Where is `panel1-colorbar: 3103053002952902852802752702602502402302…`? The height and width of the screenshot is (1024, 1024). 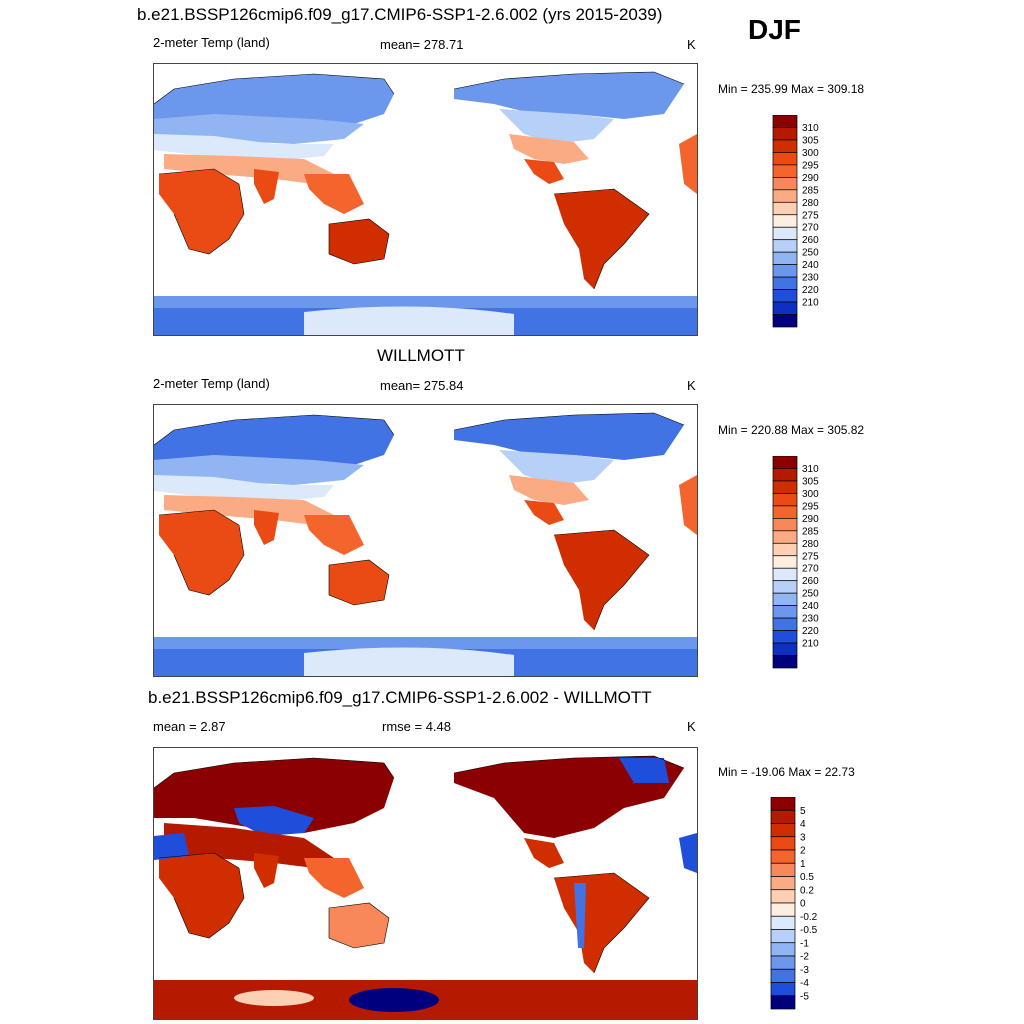
panel1-colorbar: 3103053002952902852802752702602502402302… is located at coordinates (795, 221).